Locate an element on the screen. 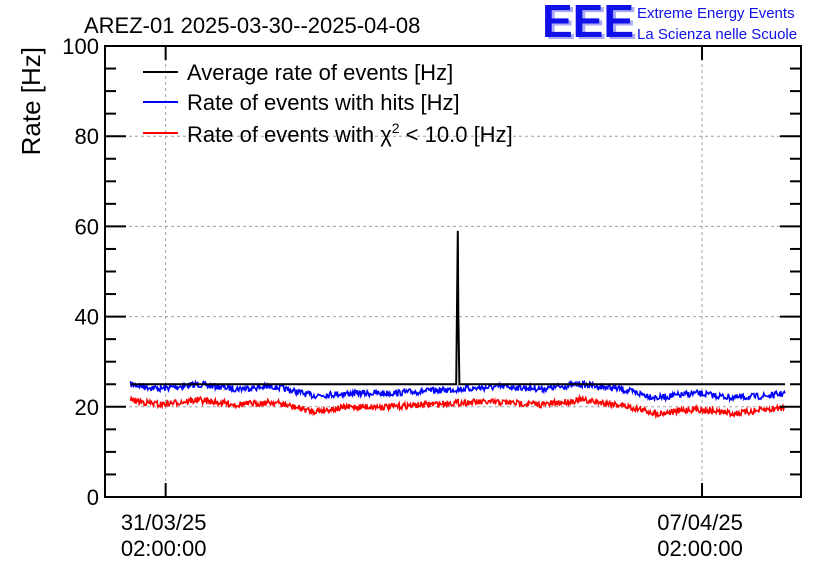  legend-label-average: Average rate of events [Hz] is located at coordinates (320, 72).